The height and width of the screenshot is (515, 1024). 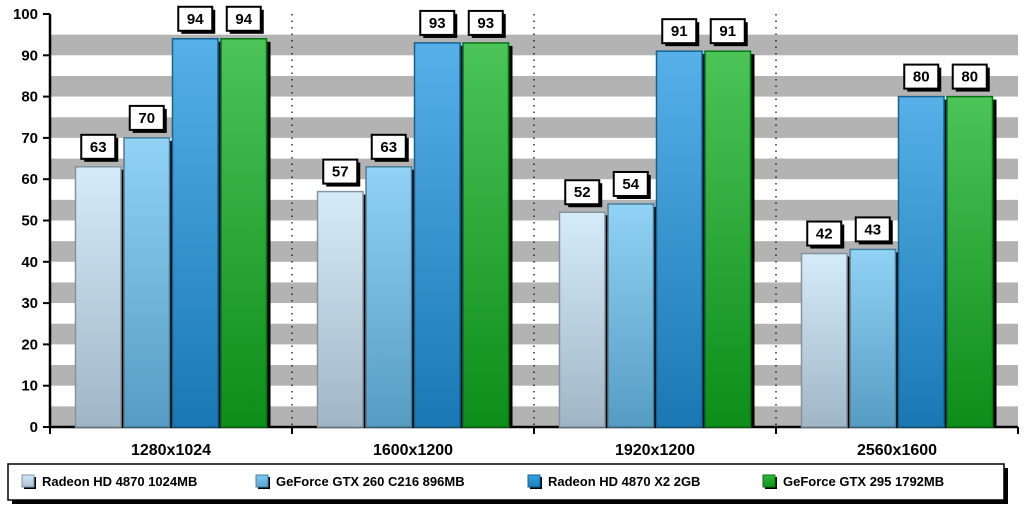 I want to click on y-tick-label: 30, so click(x=29, y=303).